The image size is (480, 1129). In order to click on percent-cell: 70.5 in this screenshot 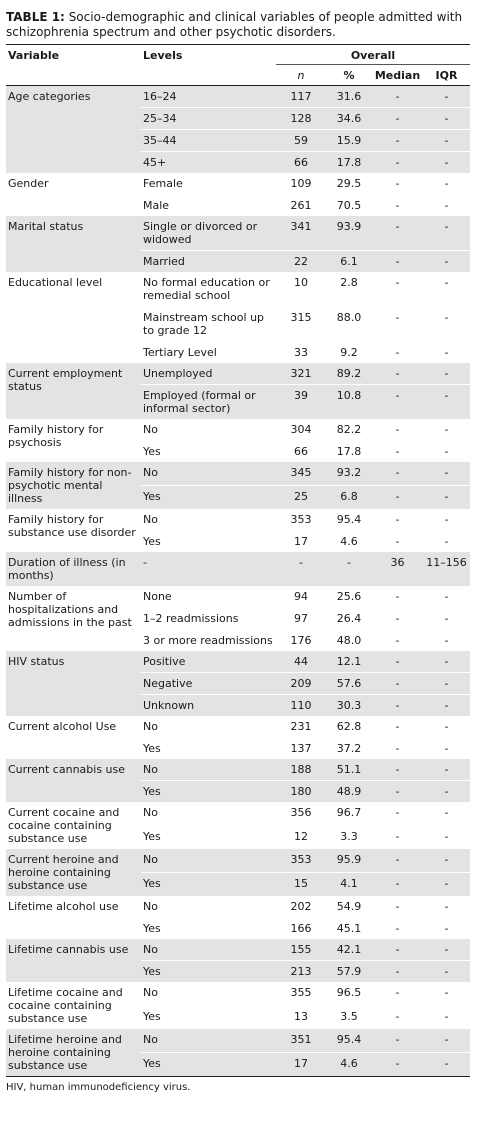, I will do `click(349, 205)`.